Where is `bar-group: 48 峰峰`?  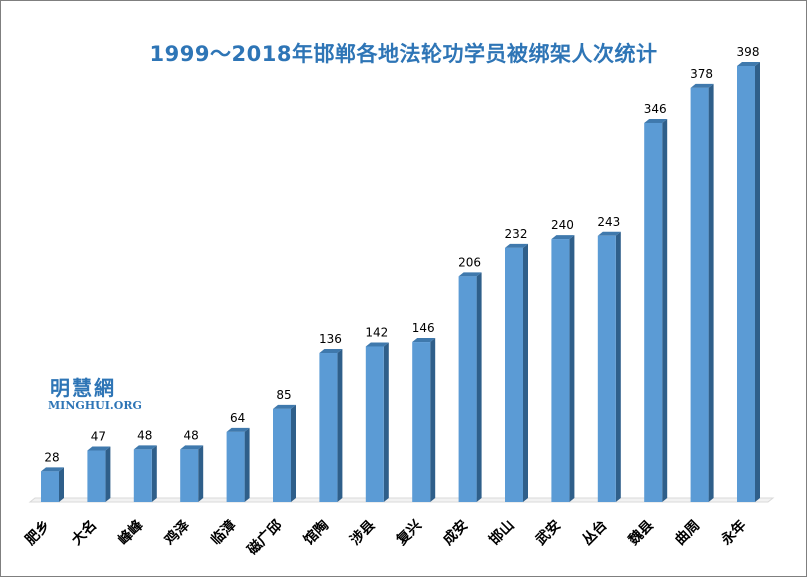 bar-group: 48 峰峰 is located at coordinates (136, 488).